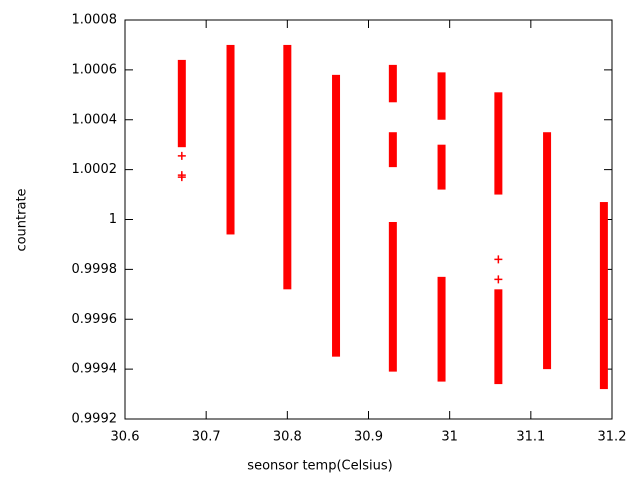  I want to click on x-tick-label: 30.9, so click(368, 437).